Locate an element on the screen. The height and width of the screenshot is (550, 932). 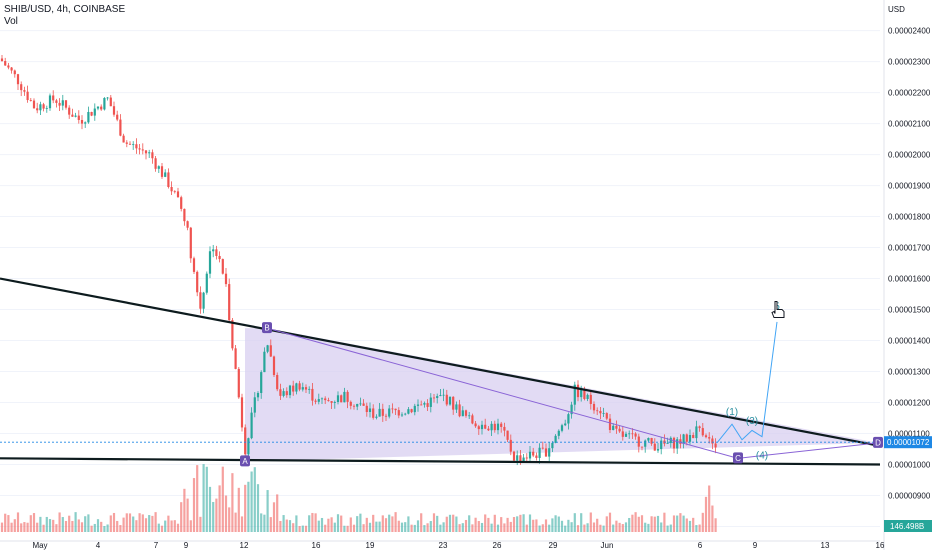
pattern-point-C: C is located at coordinates (738, 458).